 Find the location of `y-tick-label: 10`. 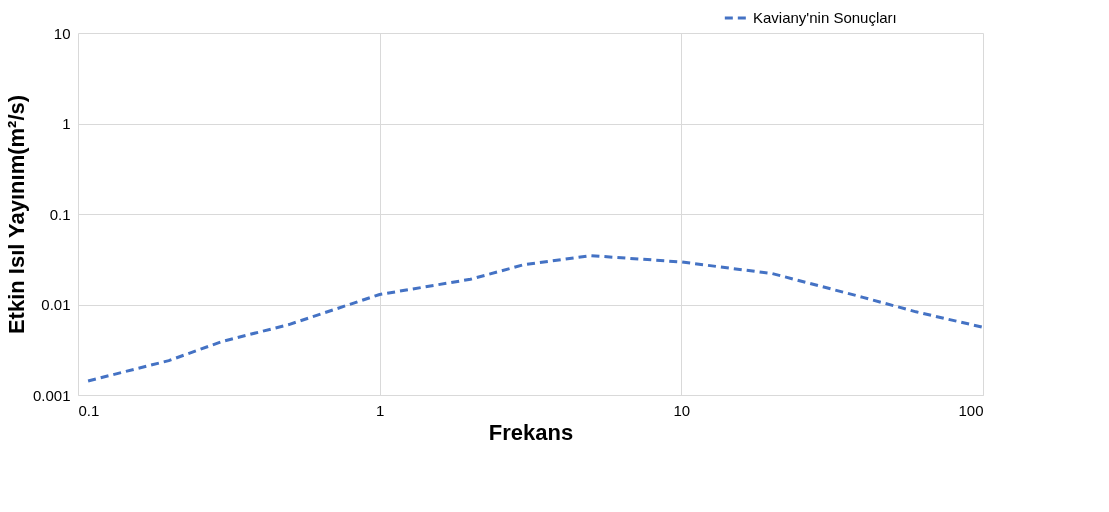

y-tick-label: 10 is located at coordinates (62, 33).